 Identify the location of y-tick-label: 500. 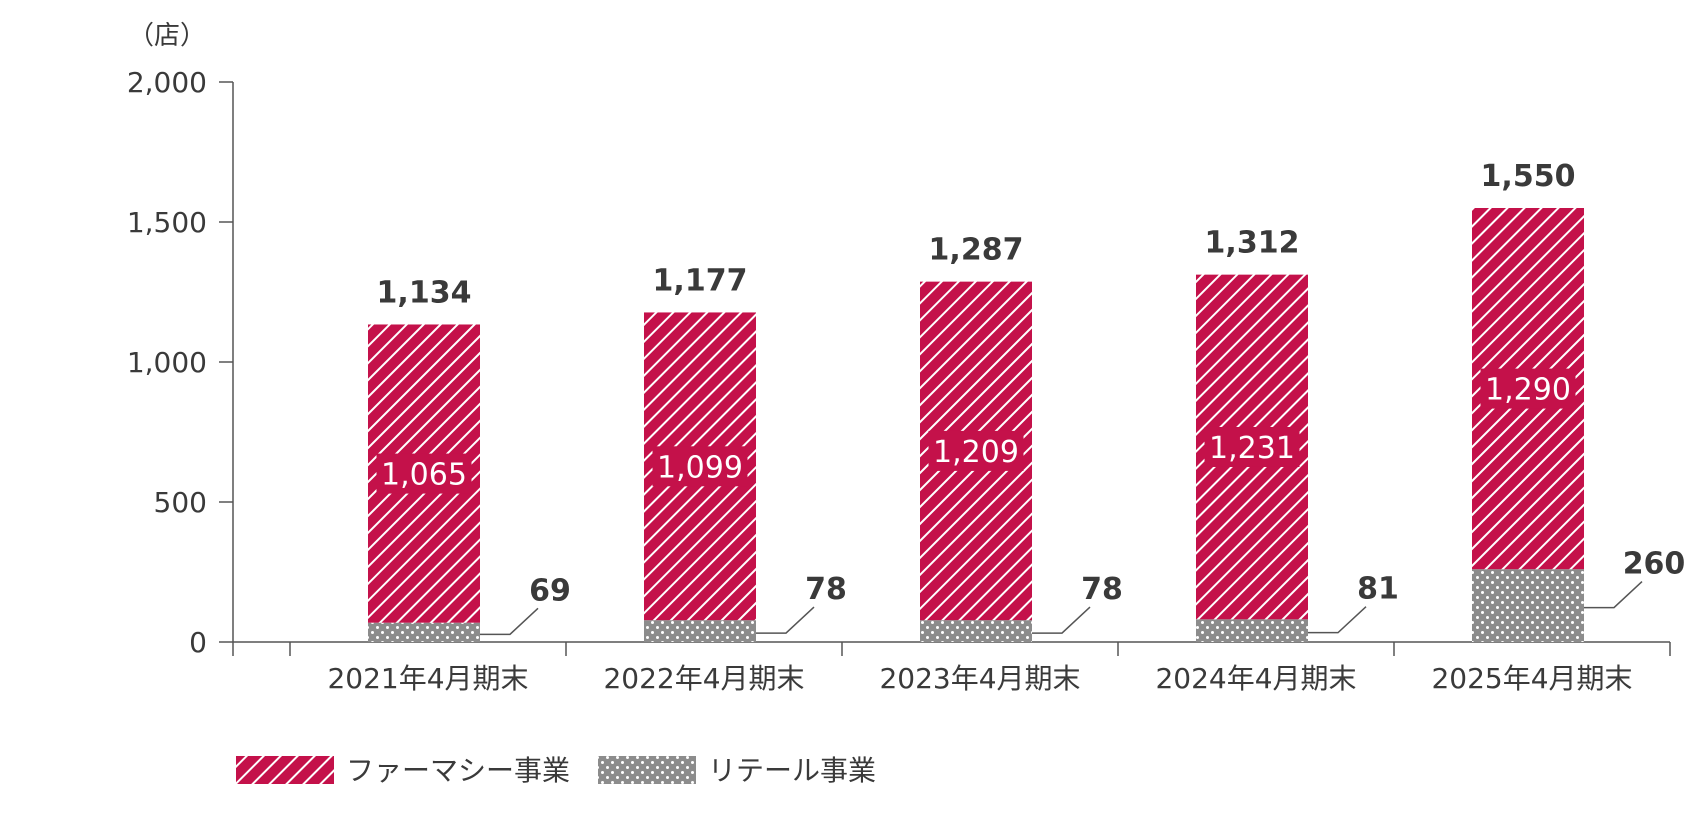
(180, 502).